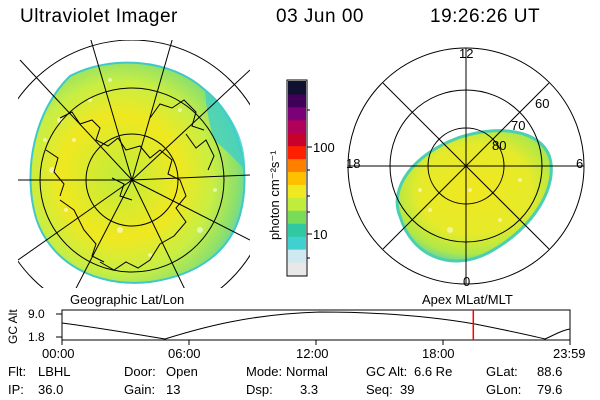 This screenshot has height=400, width=600. What do you see at coordinates (485, 16) in the screenshot?
I see `observation-time: 19:26:26 UT` at bounding box center [485, 16].